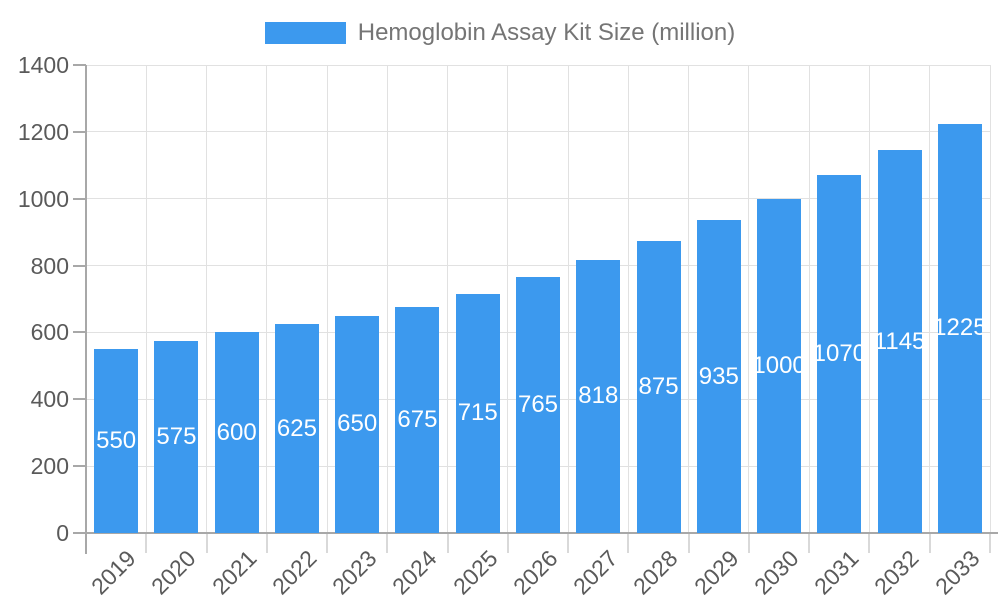 Image resolution: width=1000 pixels, height=600 pixels. I want to click on bar: 675, so click(417, 420).